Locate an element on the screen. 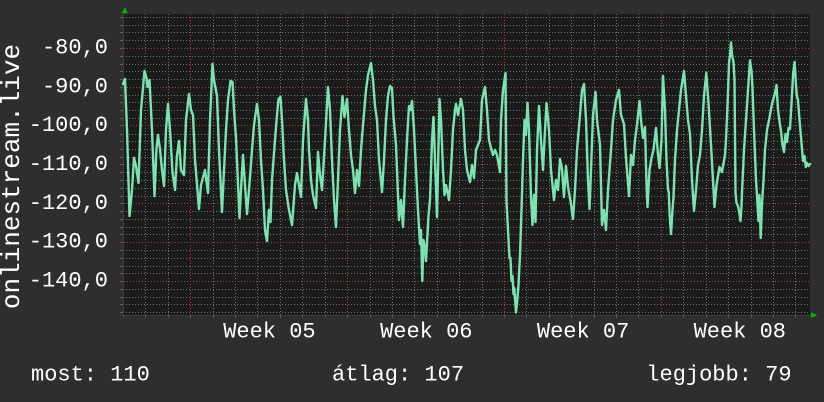 This screenshot has width=824, height=402. svg-text: Week 05 is located at coordinates (269, 332).